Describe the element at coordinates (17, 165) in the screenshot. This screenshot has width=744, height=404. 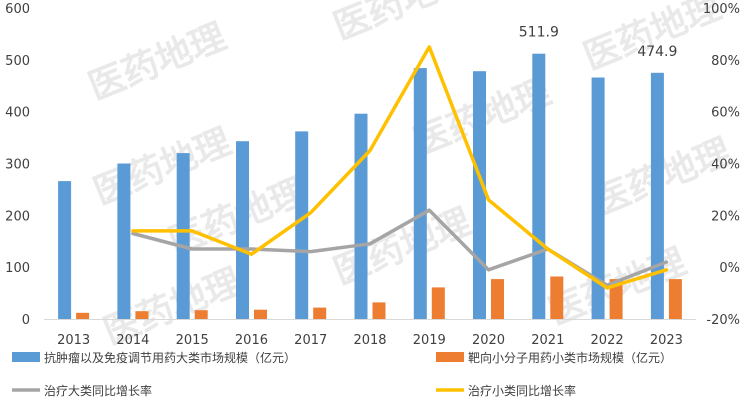
I see `left-axis-tick-label: 300` at that location.